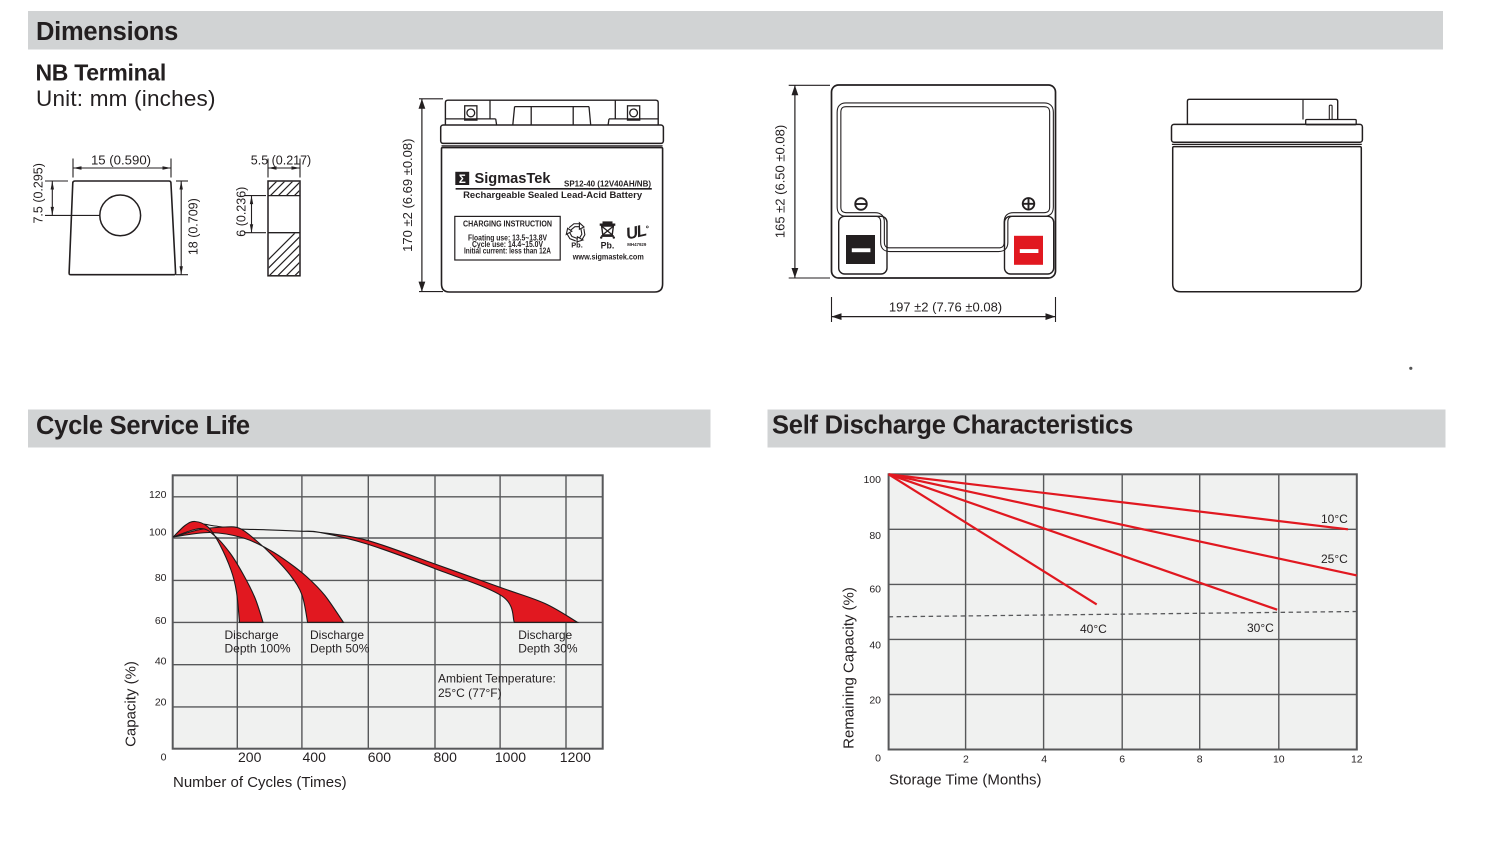 The width and height of the screenshot is (1485, 852). What do you see at coordinates (1357, 760) in the screenshot?
I see `svg-text: 12` at bounding box center [1357, 760].